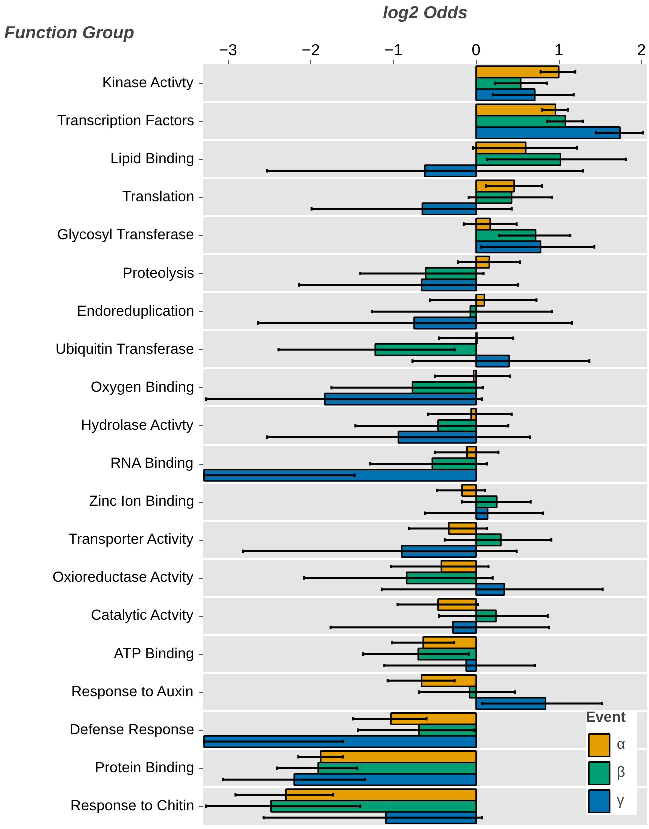 This screenshot has width=649, height=829. Describe the element at coordinates (311, 51) in the screenshot. I see `x-tick-label: −2` at that location.